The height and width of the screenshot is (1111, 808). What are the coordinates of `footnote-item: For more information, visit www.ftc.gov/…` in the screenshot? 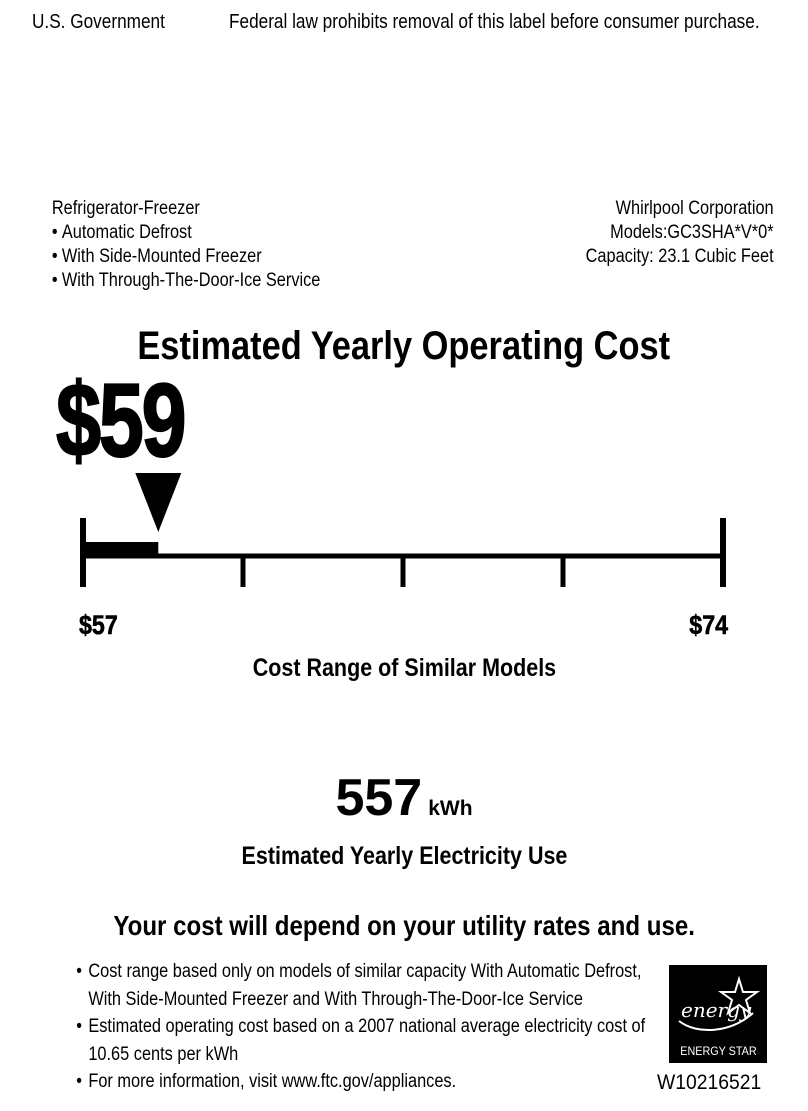 It's located at (360, 1082).